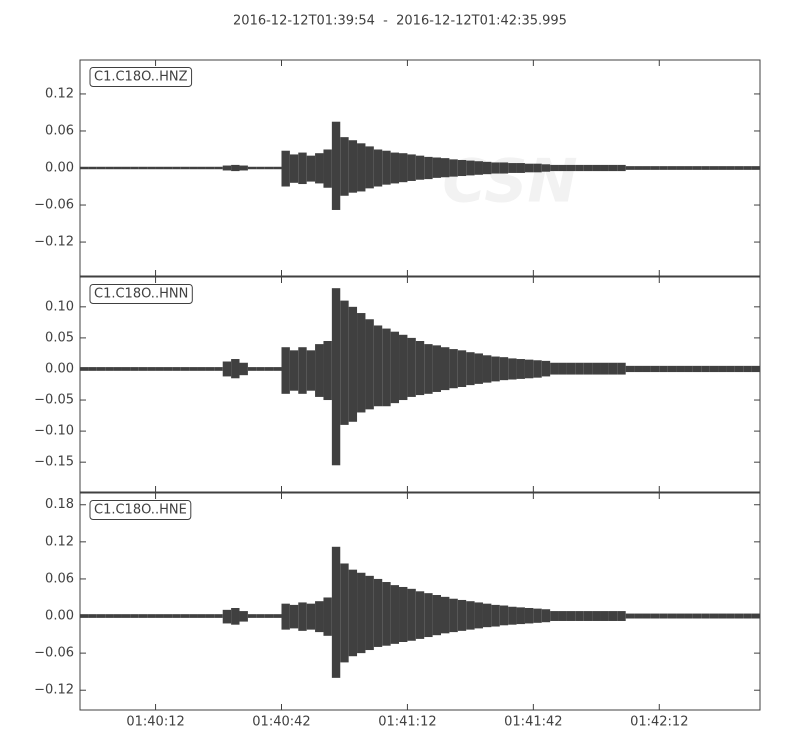  Describe the element at coordinates (141, 294) in the screenshot. I see `trace-label-box` at that location.